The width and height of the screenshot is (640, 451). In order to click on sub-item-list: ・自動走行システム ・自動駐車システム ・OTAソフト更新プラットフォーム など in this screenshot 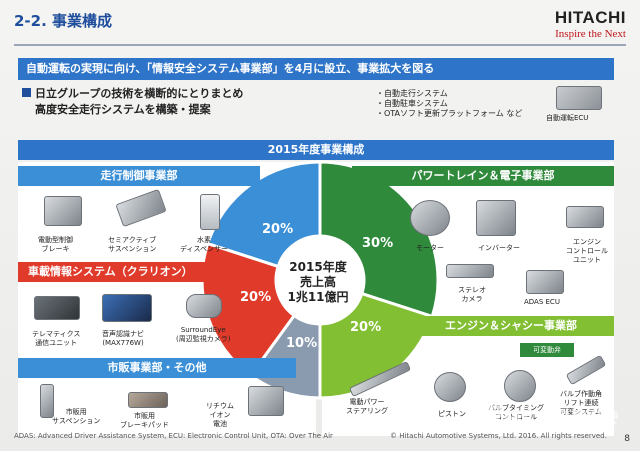, I will do `click(449, 104)`.